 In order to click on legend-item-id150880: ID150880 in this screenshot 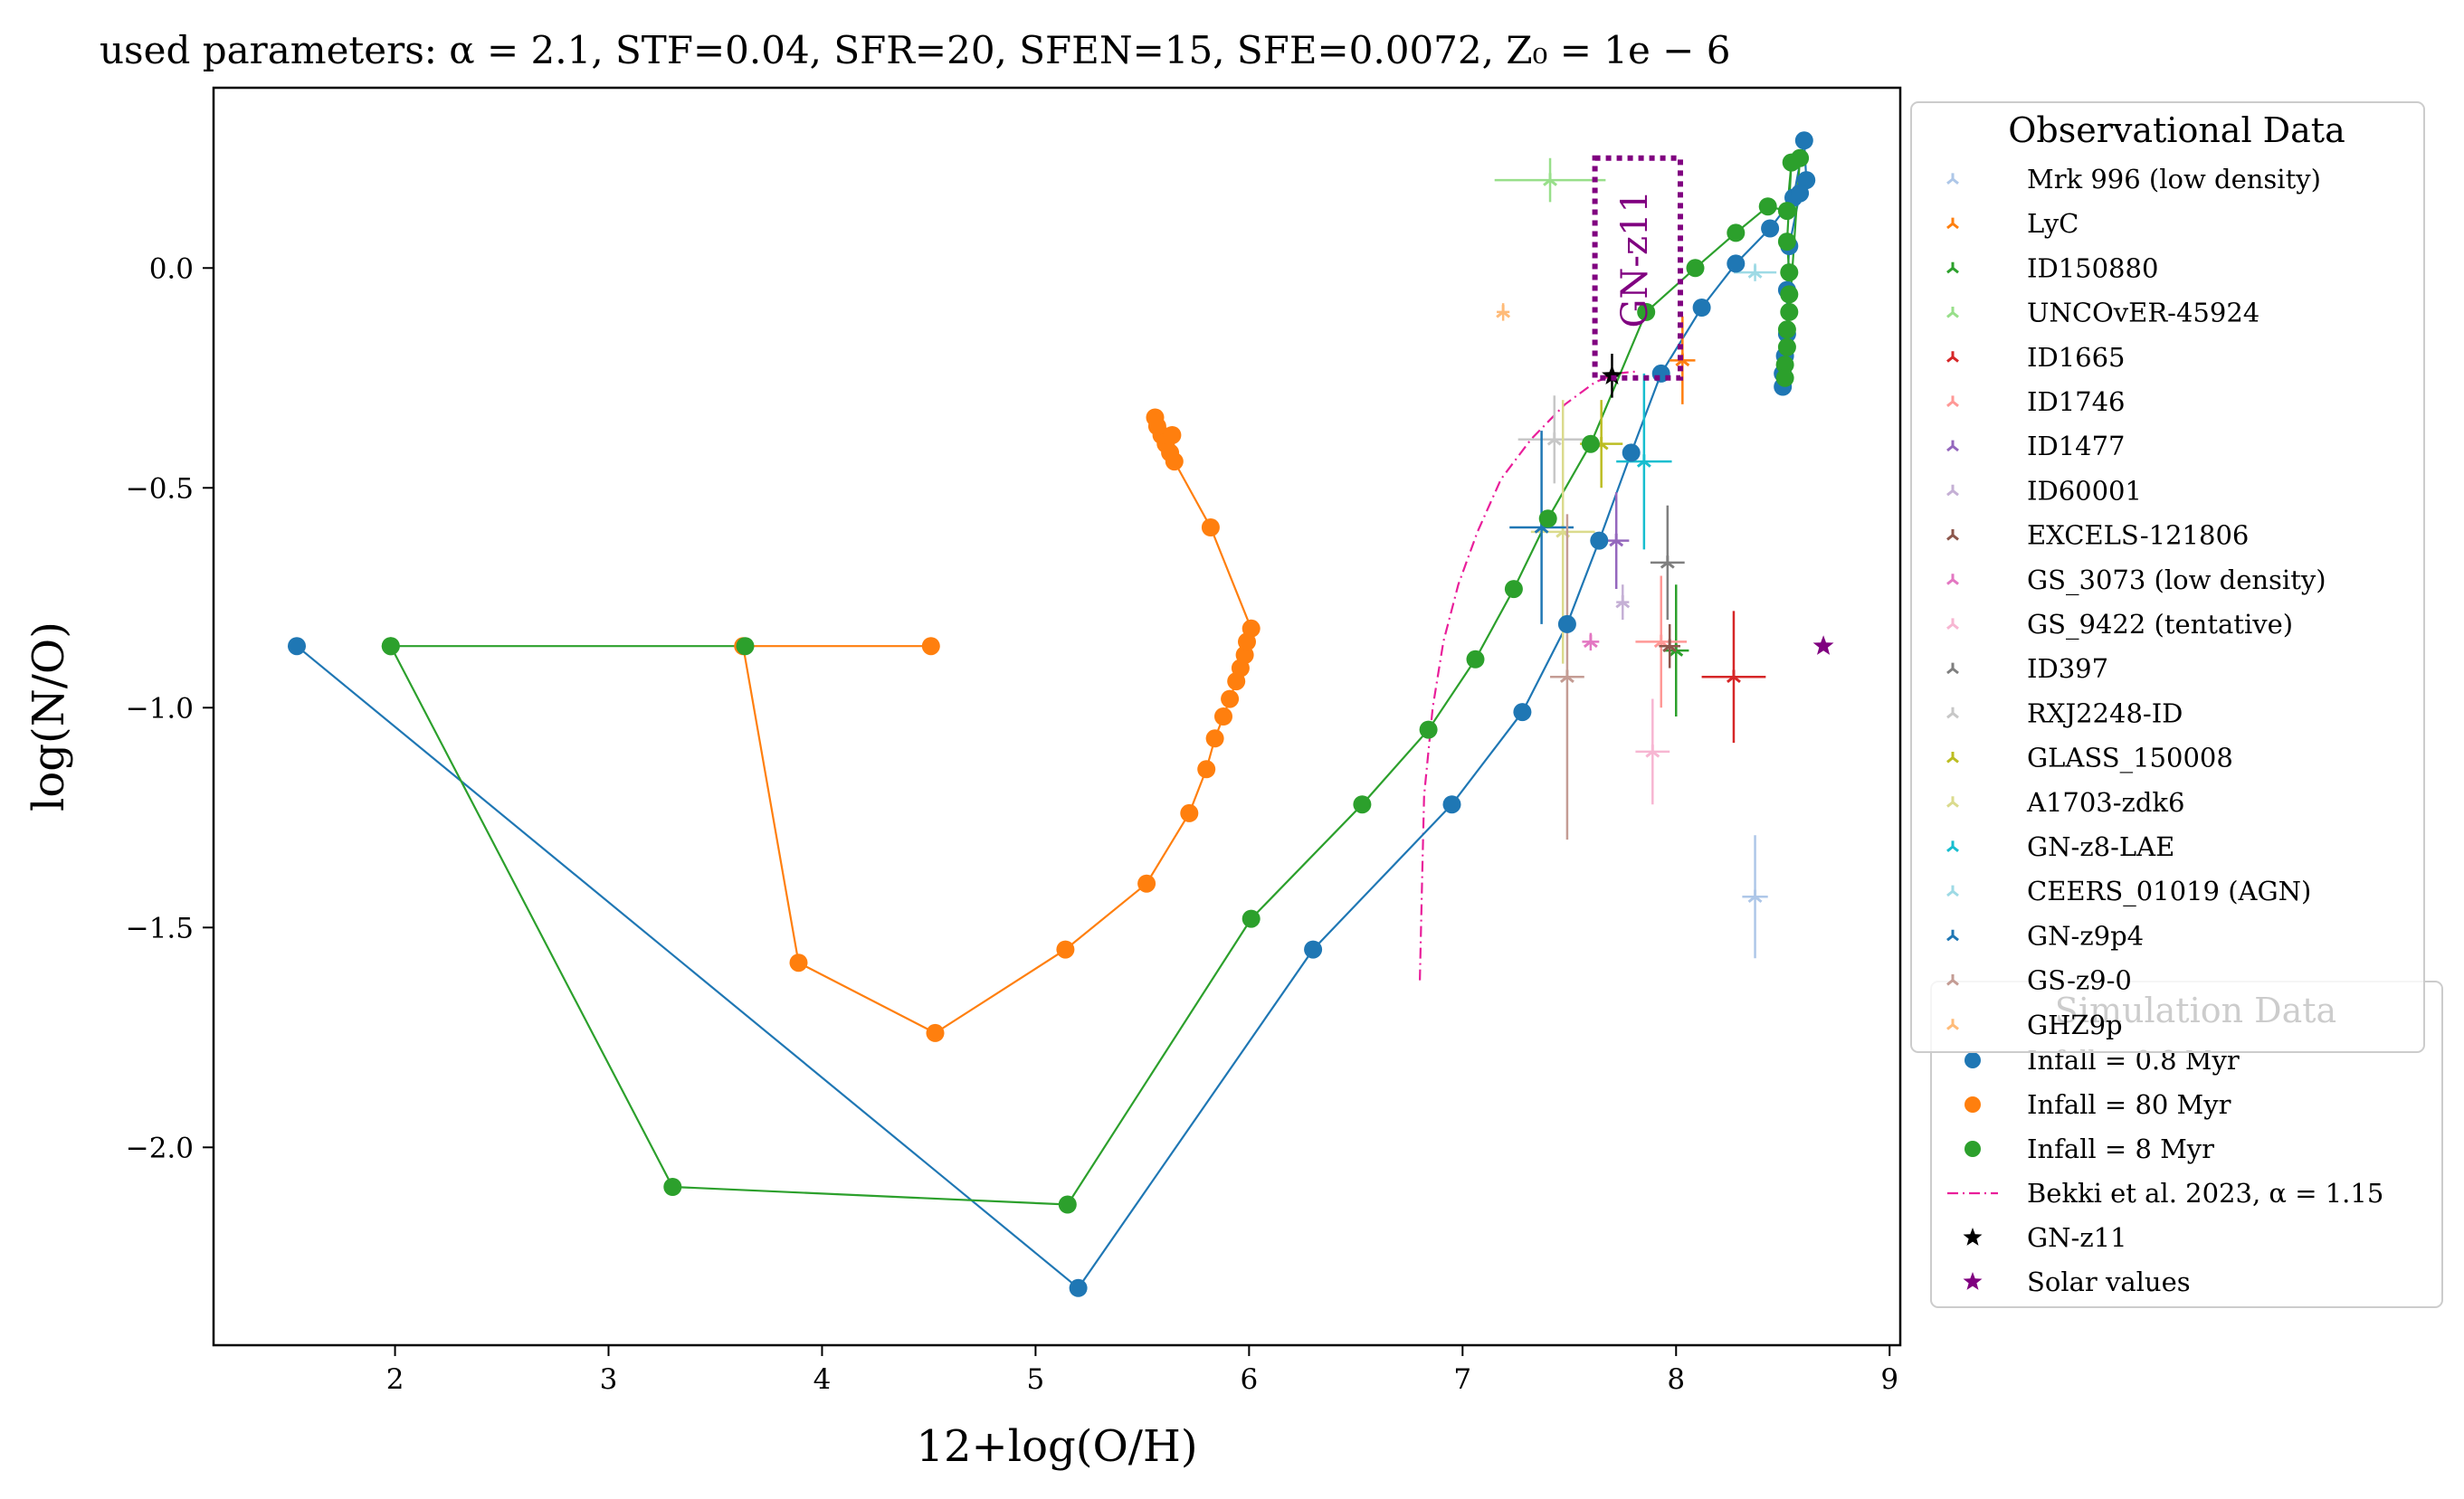, I will do `click(2052, 267)`.